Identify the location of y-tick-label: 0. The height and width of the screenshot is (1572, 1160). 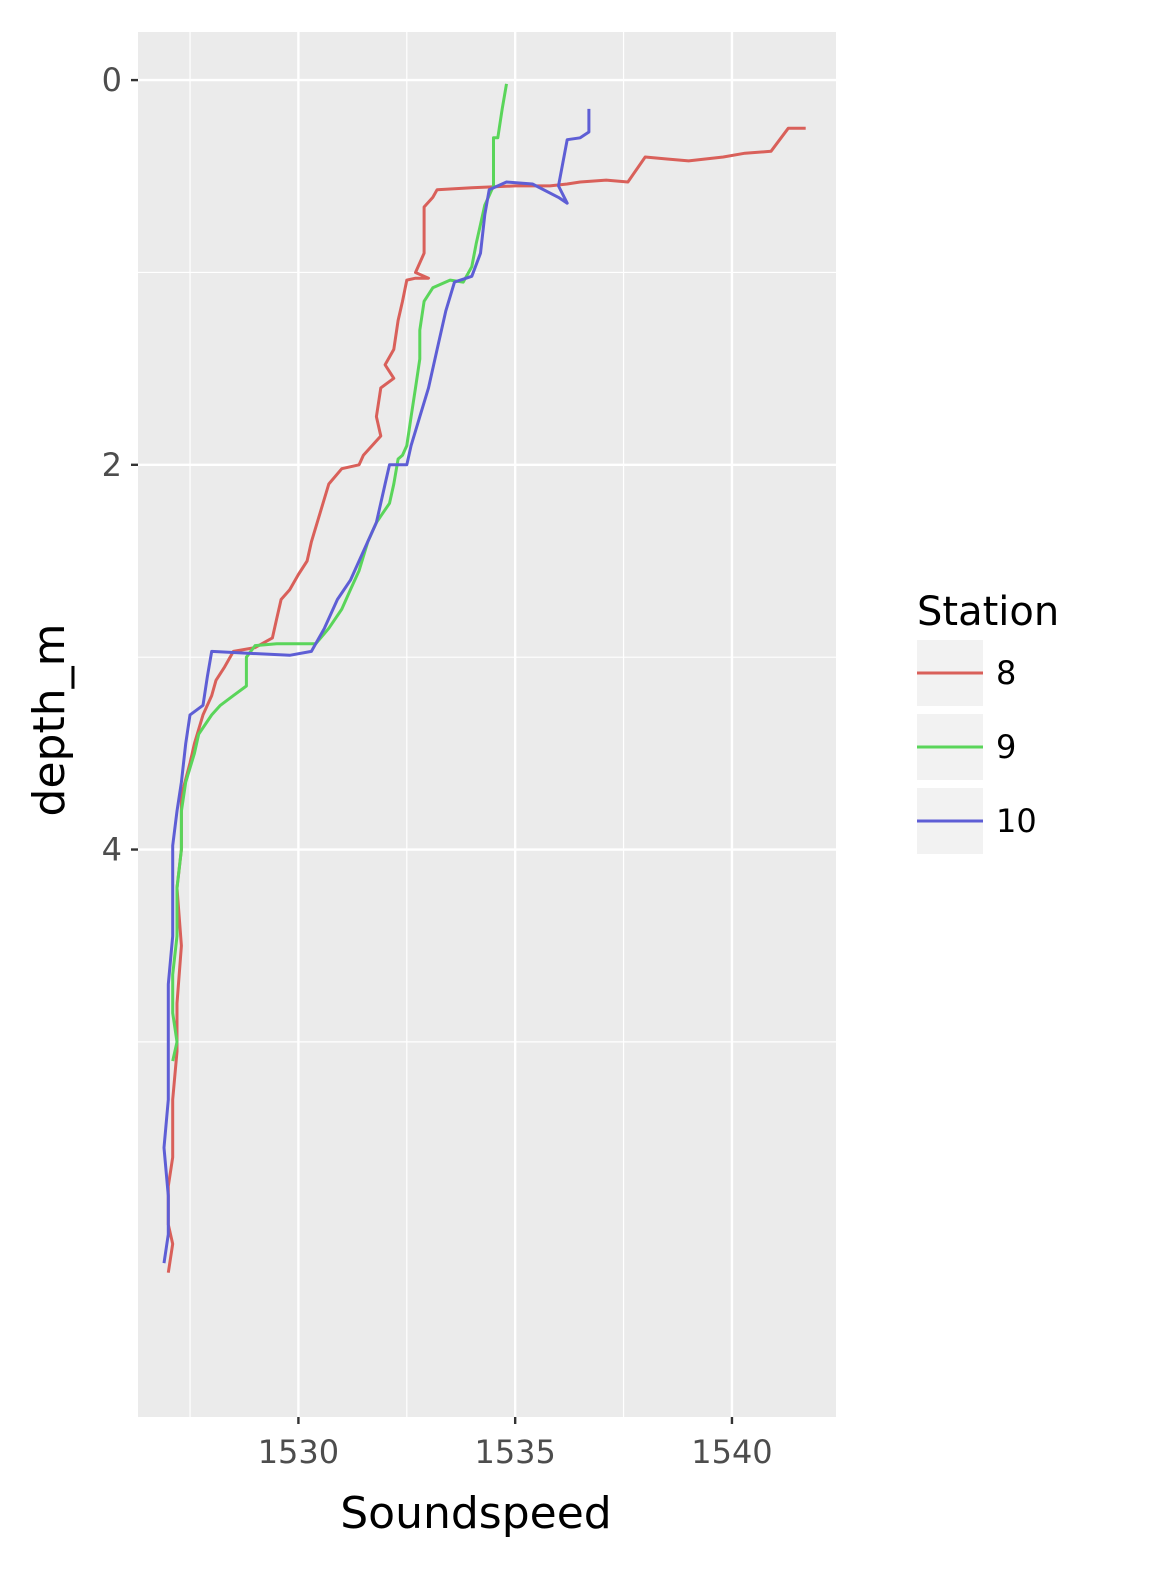
(112, 80).